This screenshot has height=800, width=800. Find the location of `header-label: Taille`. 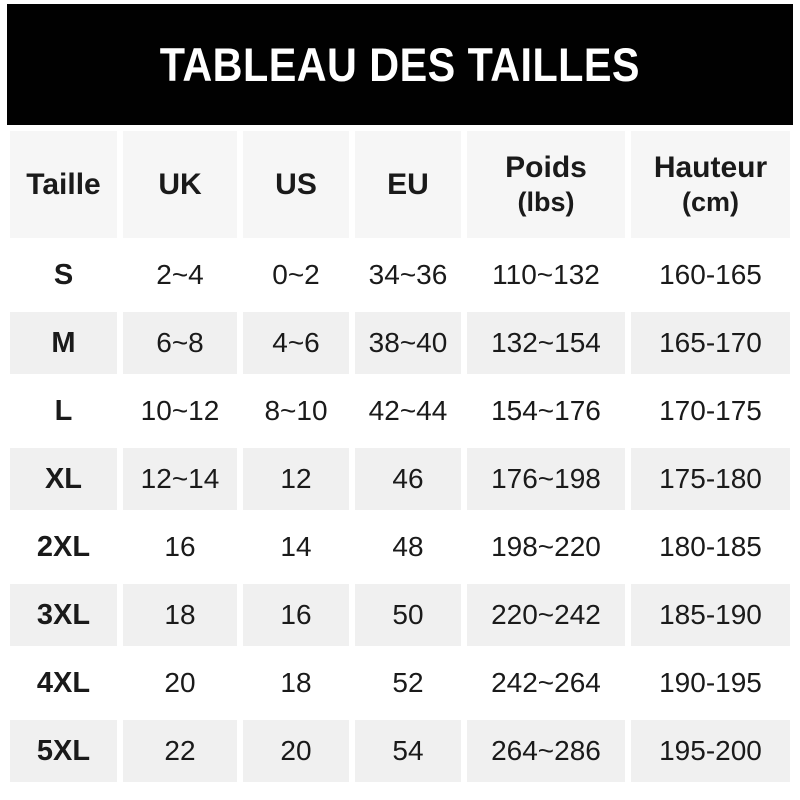

header-label: Taille is located at coordinates (63, 184).